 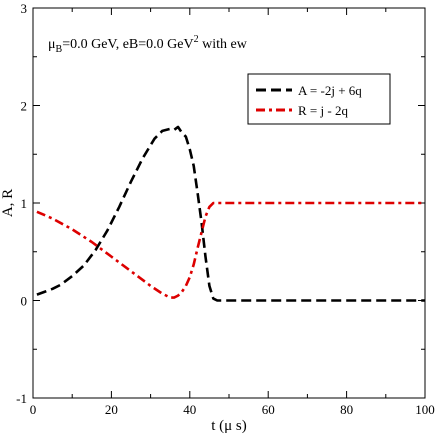 I want to click on legend-label-r: R = j - 2q, so click(x=323, y=110).